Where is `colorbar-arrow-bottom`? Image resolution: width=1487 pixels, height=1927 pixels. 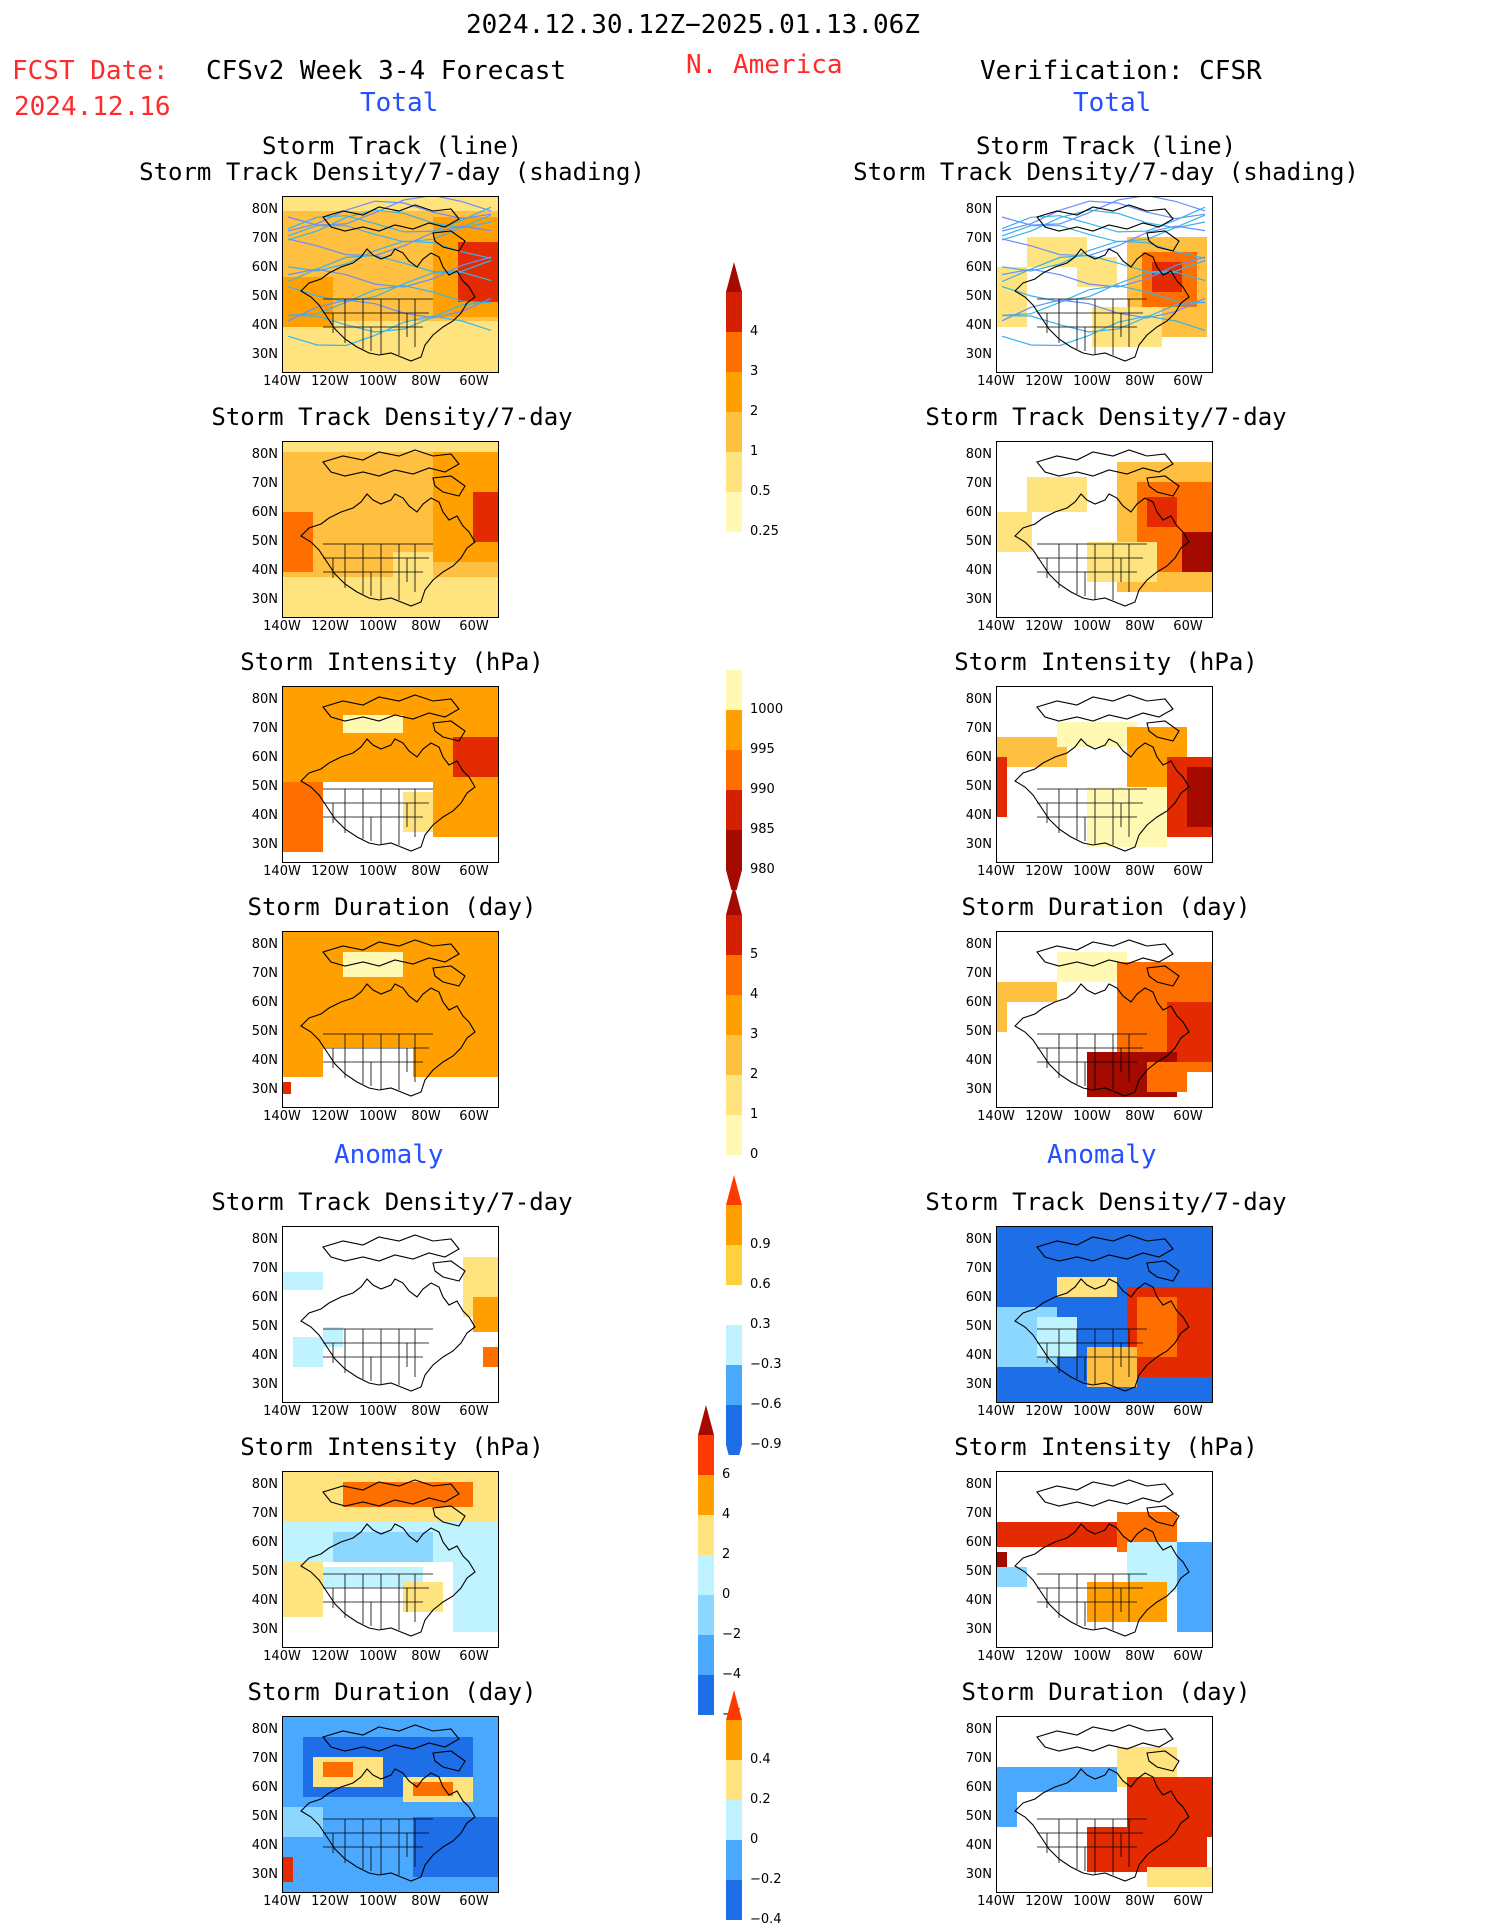
colorbar-arrow-bottom is located at coordinates (734, 880).